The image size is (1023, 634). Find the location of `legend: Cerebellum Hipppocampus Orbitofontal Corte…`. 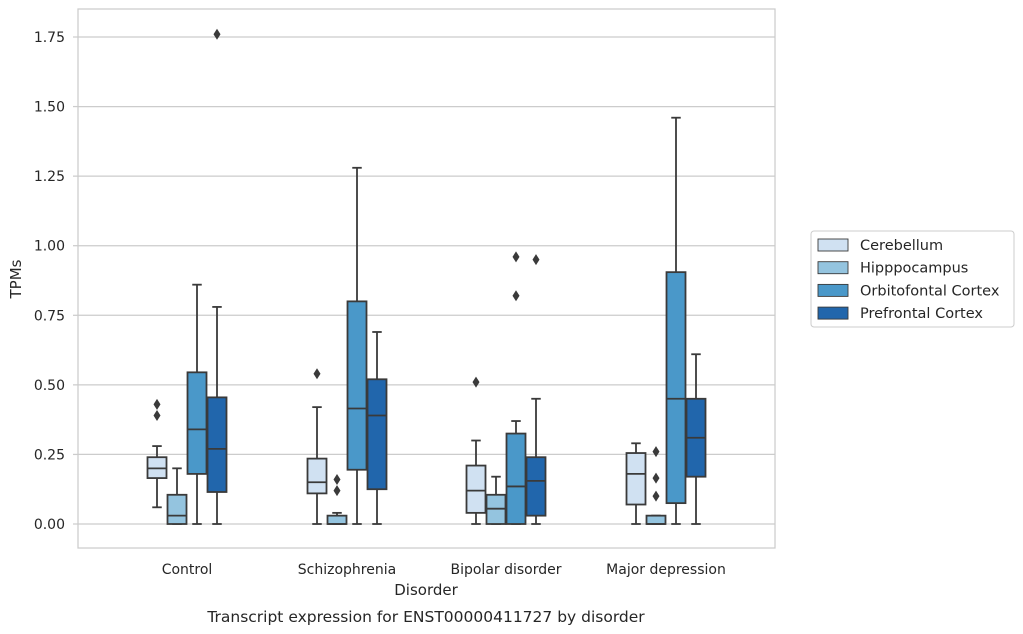

legend: Cerebellum Hipppocampus Orbitofontal Corte… is located at coordinates (912, 279).